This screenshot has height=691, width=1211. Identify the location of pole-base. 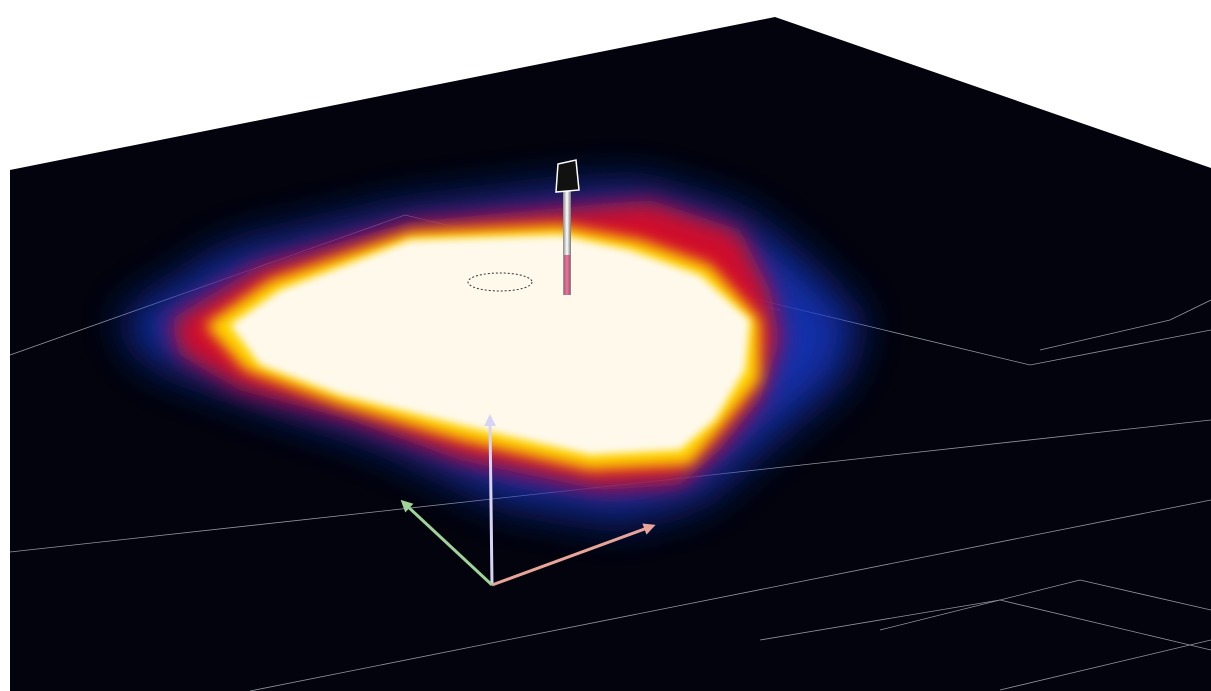
(500, 282).